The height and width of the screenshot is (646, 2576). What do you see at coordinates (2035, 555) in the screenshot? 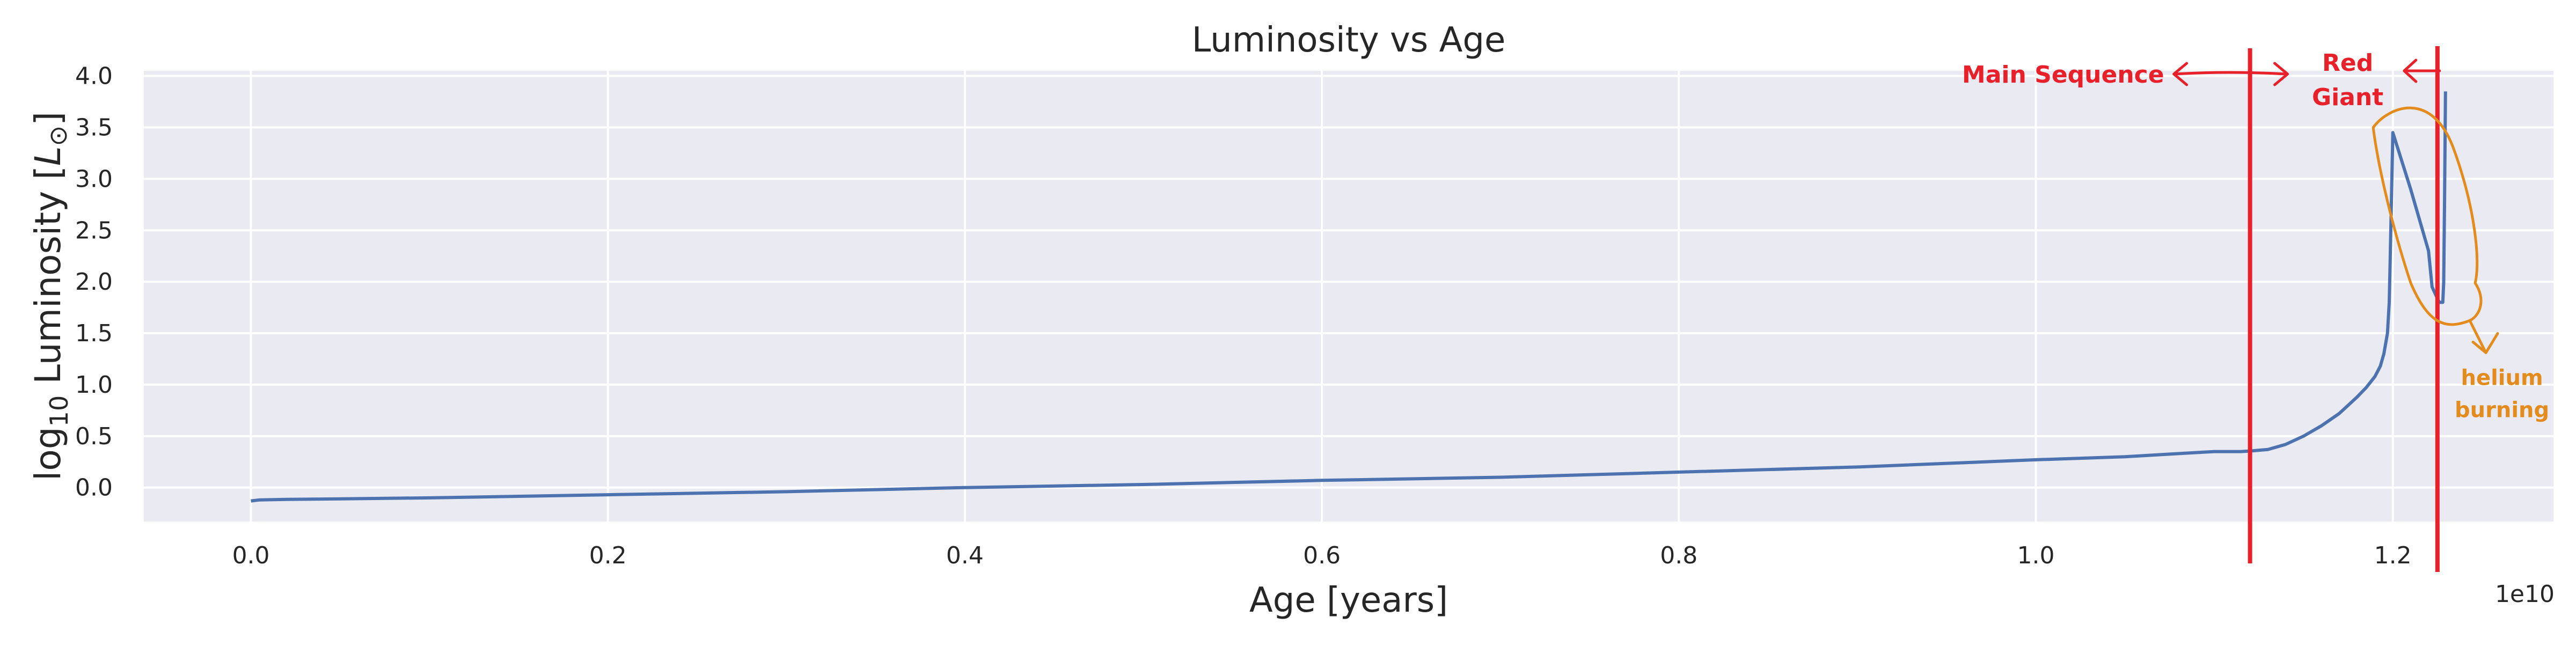
I see `x-tick-label: 1.0` at bounding box center [2035, 555].